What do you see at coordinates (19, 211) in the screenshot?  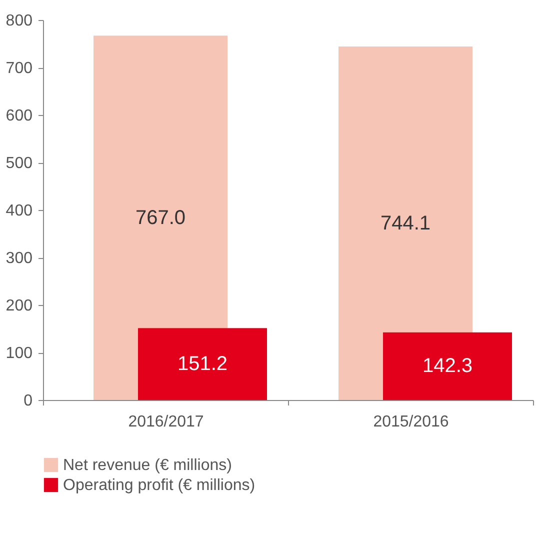 I see `y-tick-label: 400` at bounding box center [19, 211].